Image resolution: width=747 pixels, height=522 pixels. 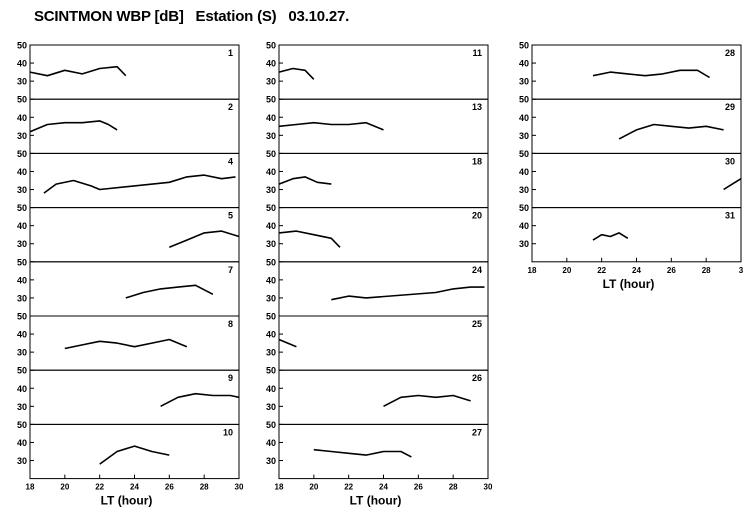 I want to click on panel-day-label: 24, so click(x=477, y=270).